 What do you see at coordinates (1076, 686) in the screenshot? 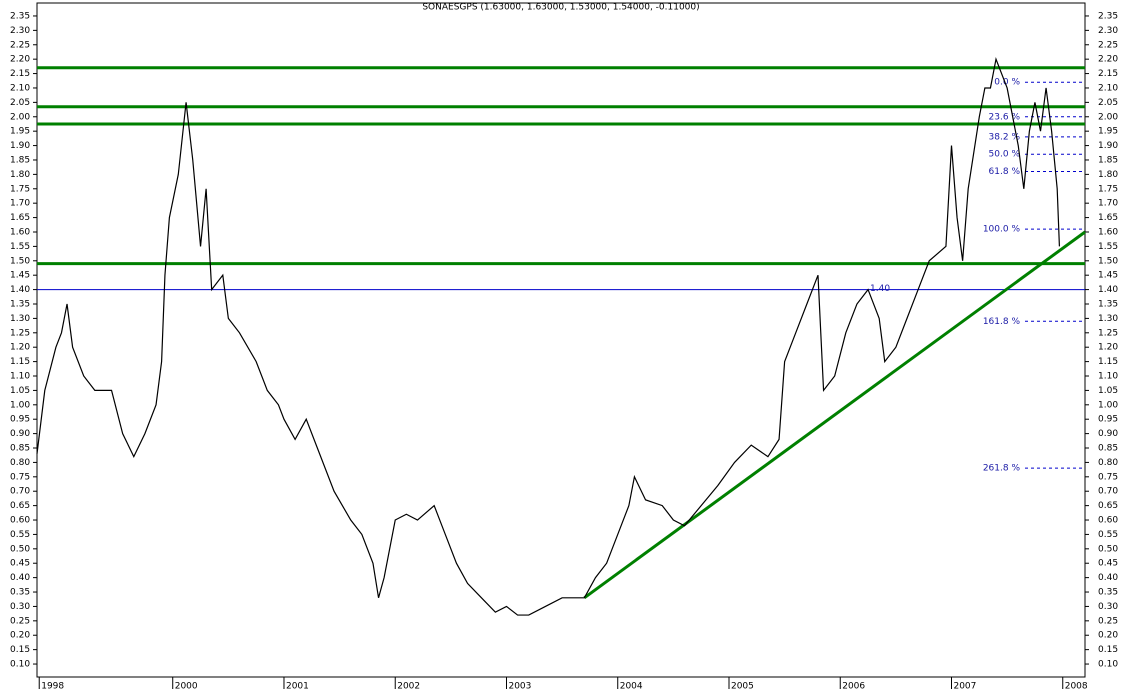
I see `x-tick-label: 2008` at bounding box center [1076, 686].